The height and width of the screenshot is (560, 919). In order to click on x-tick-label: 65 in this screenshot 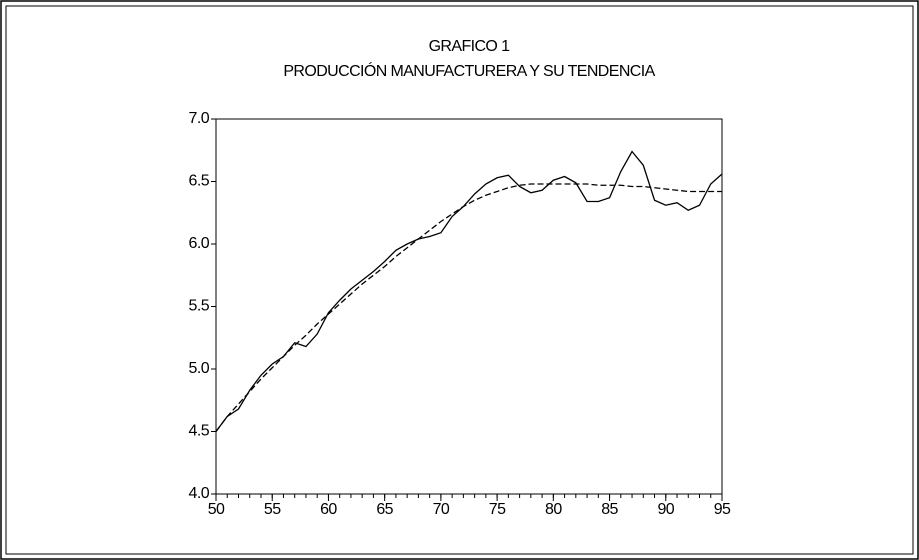, I will do `click(384, 509)`.